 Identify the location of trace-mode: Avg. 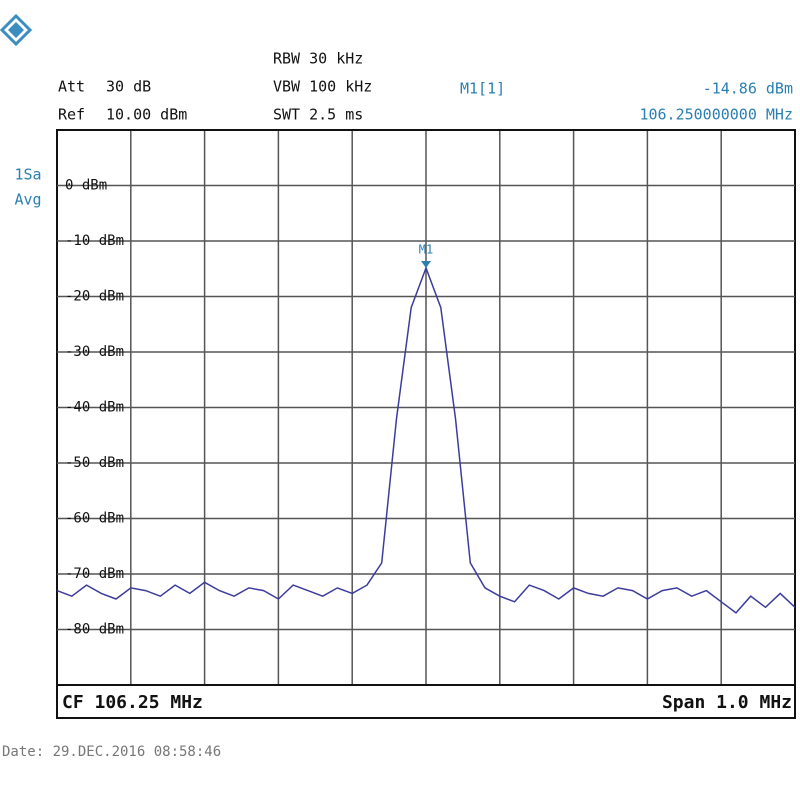
(27, 200).